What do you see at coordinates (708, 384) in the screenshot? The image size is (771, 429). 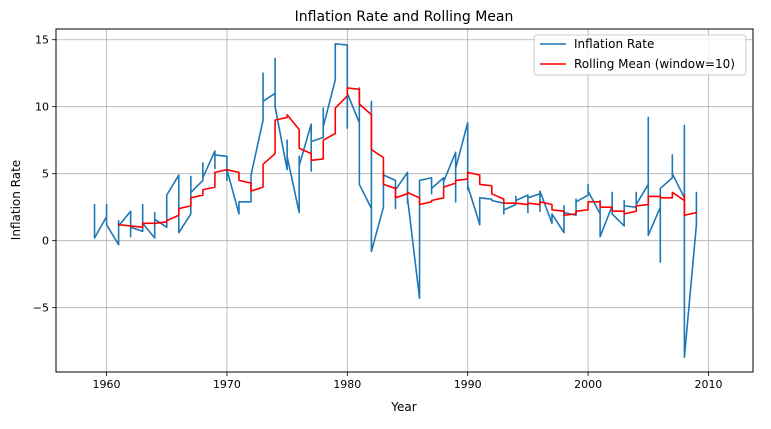 I see `x-tick-label-2010: 2010` at bounding box center [708, 384].